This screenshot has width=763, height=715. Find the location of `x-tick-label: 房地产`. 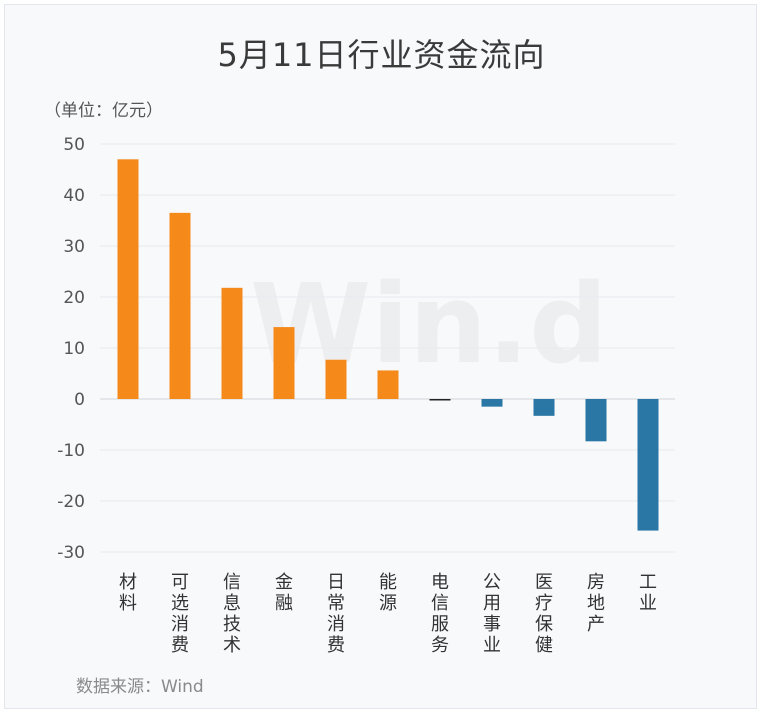

x-tick-label: 房地产 is located at coordinates (596, 603).